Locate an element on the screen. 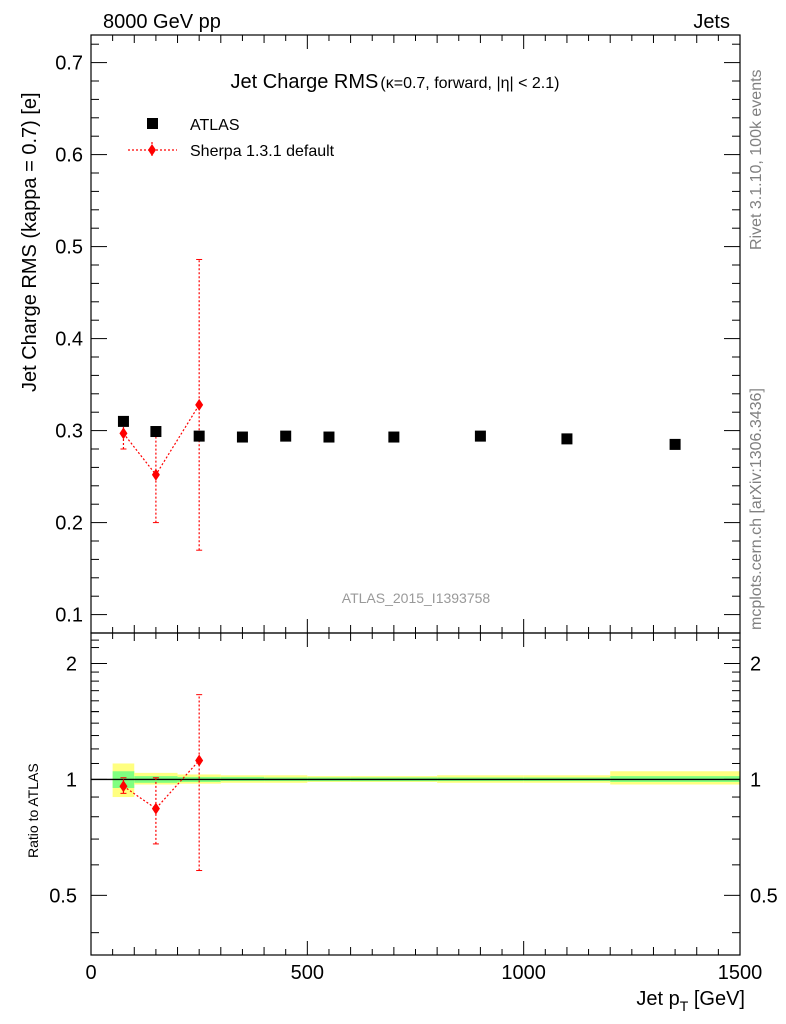  legend-sherpa-marker is located at coordinates (152, 150).